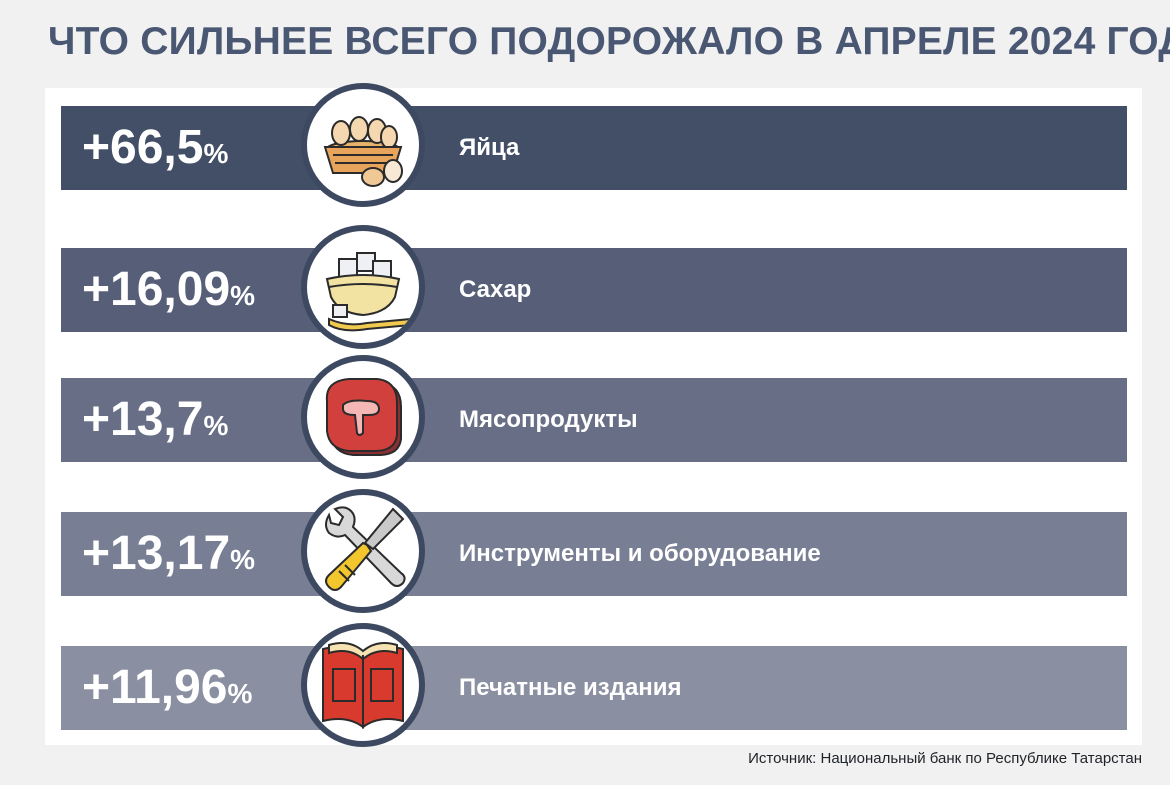 The image size is (1170, 785). Describe the element at coordinates (368, 292) in the screenshot. I see `sugar-bowl-icon` at that location.